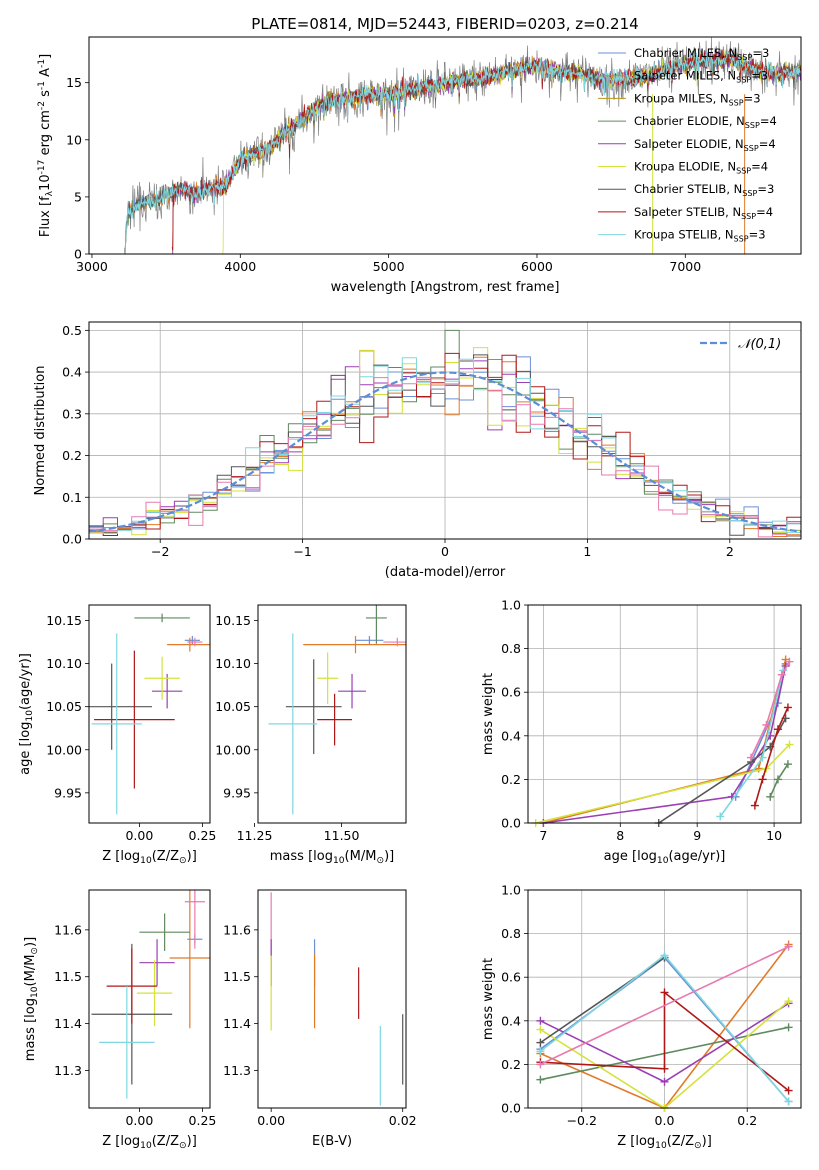 Image resolution: width=819 pixels, height=1170 pixels. Describe the element at coordinates (68, 1070) in the screenshot. I see `y-tick-label: 11.3` at that location.